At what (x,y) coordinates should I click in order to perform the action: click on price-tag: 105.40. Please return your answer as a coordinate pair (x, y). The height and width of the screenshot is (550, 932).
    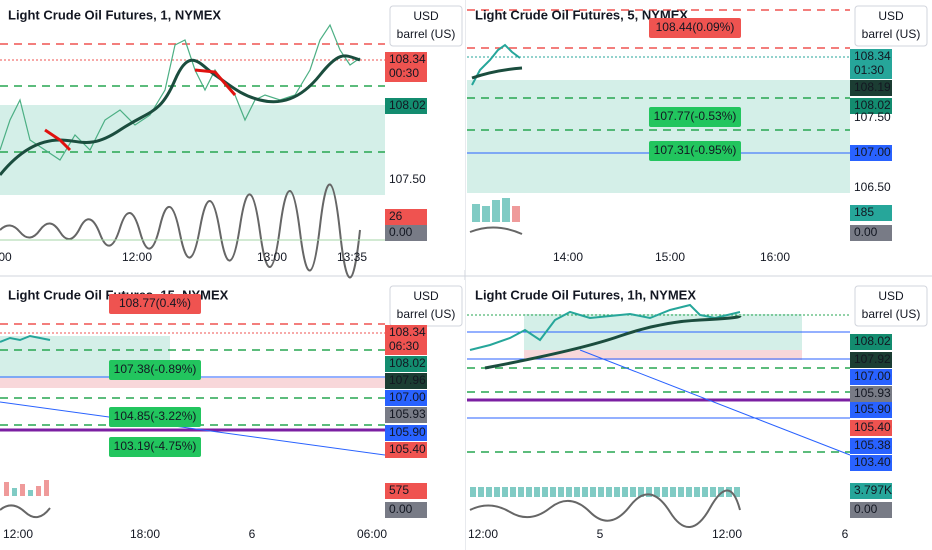
    Looking at the image, I should click on (407, 449).